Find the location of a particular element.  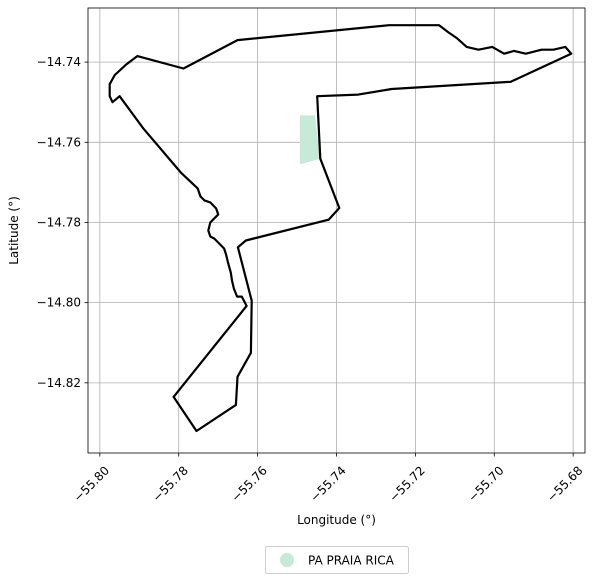

praia-rica-area is located at coordinates (310, 140).